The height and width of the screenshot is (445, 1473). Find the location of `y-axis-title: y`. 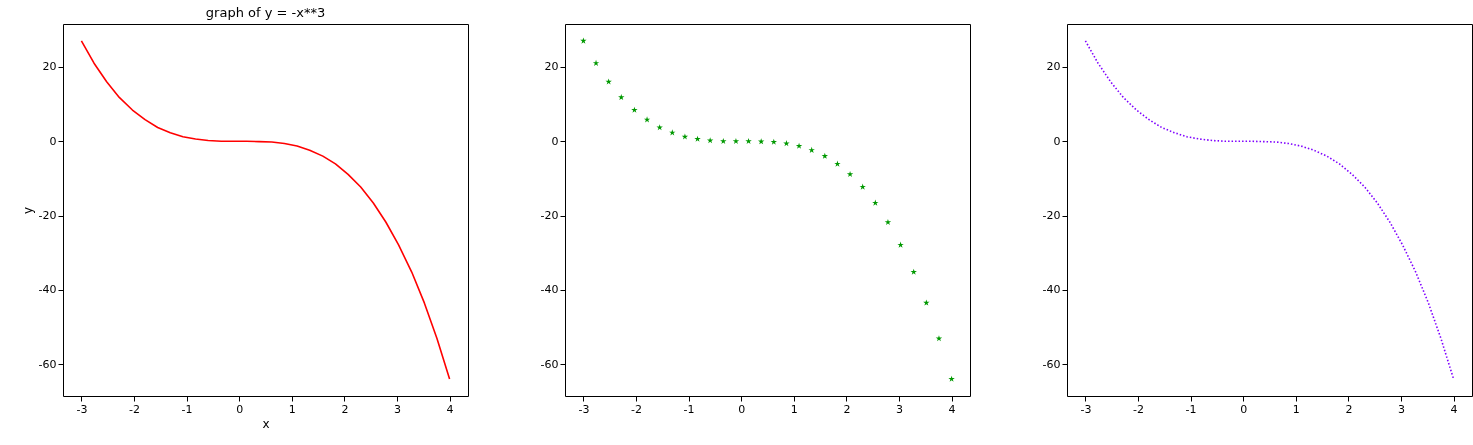

y-axis-title: y is located at coordinates (27, 210).